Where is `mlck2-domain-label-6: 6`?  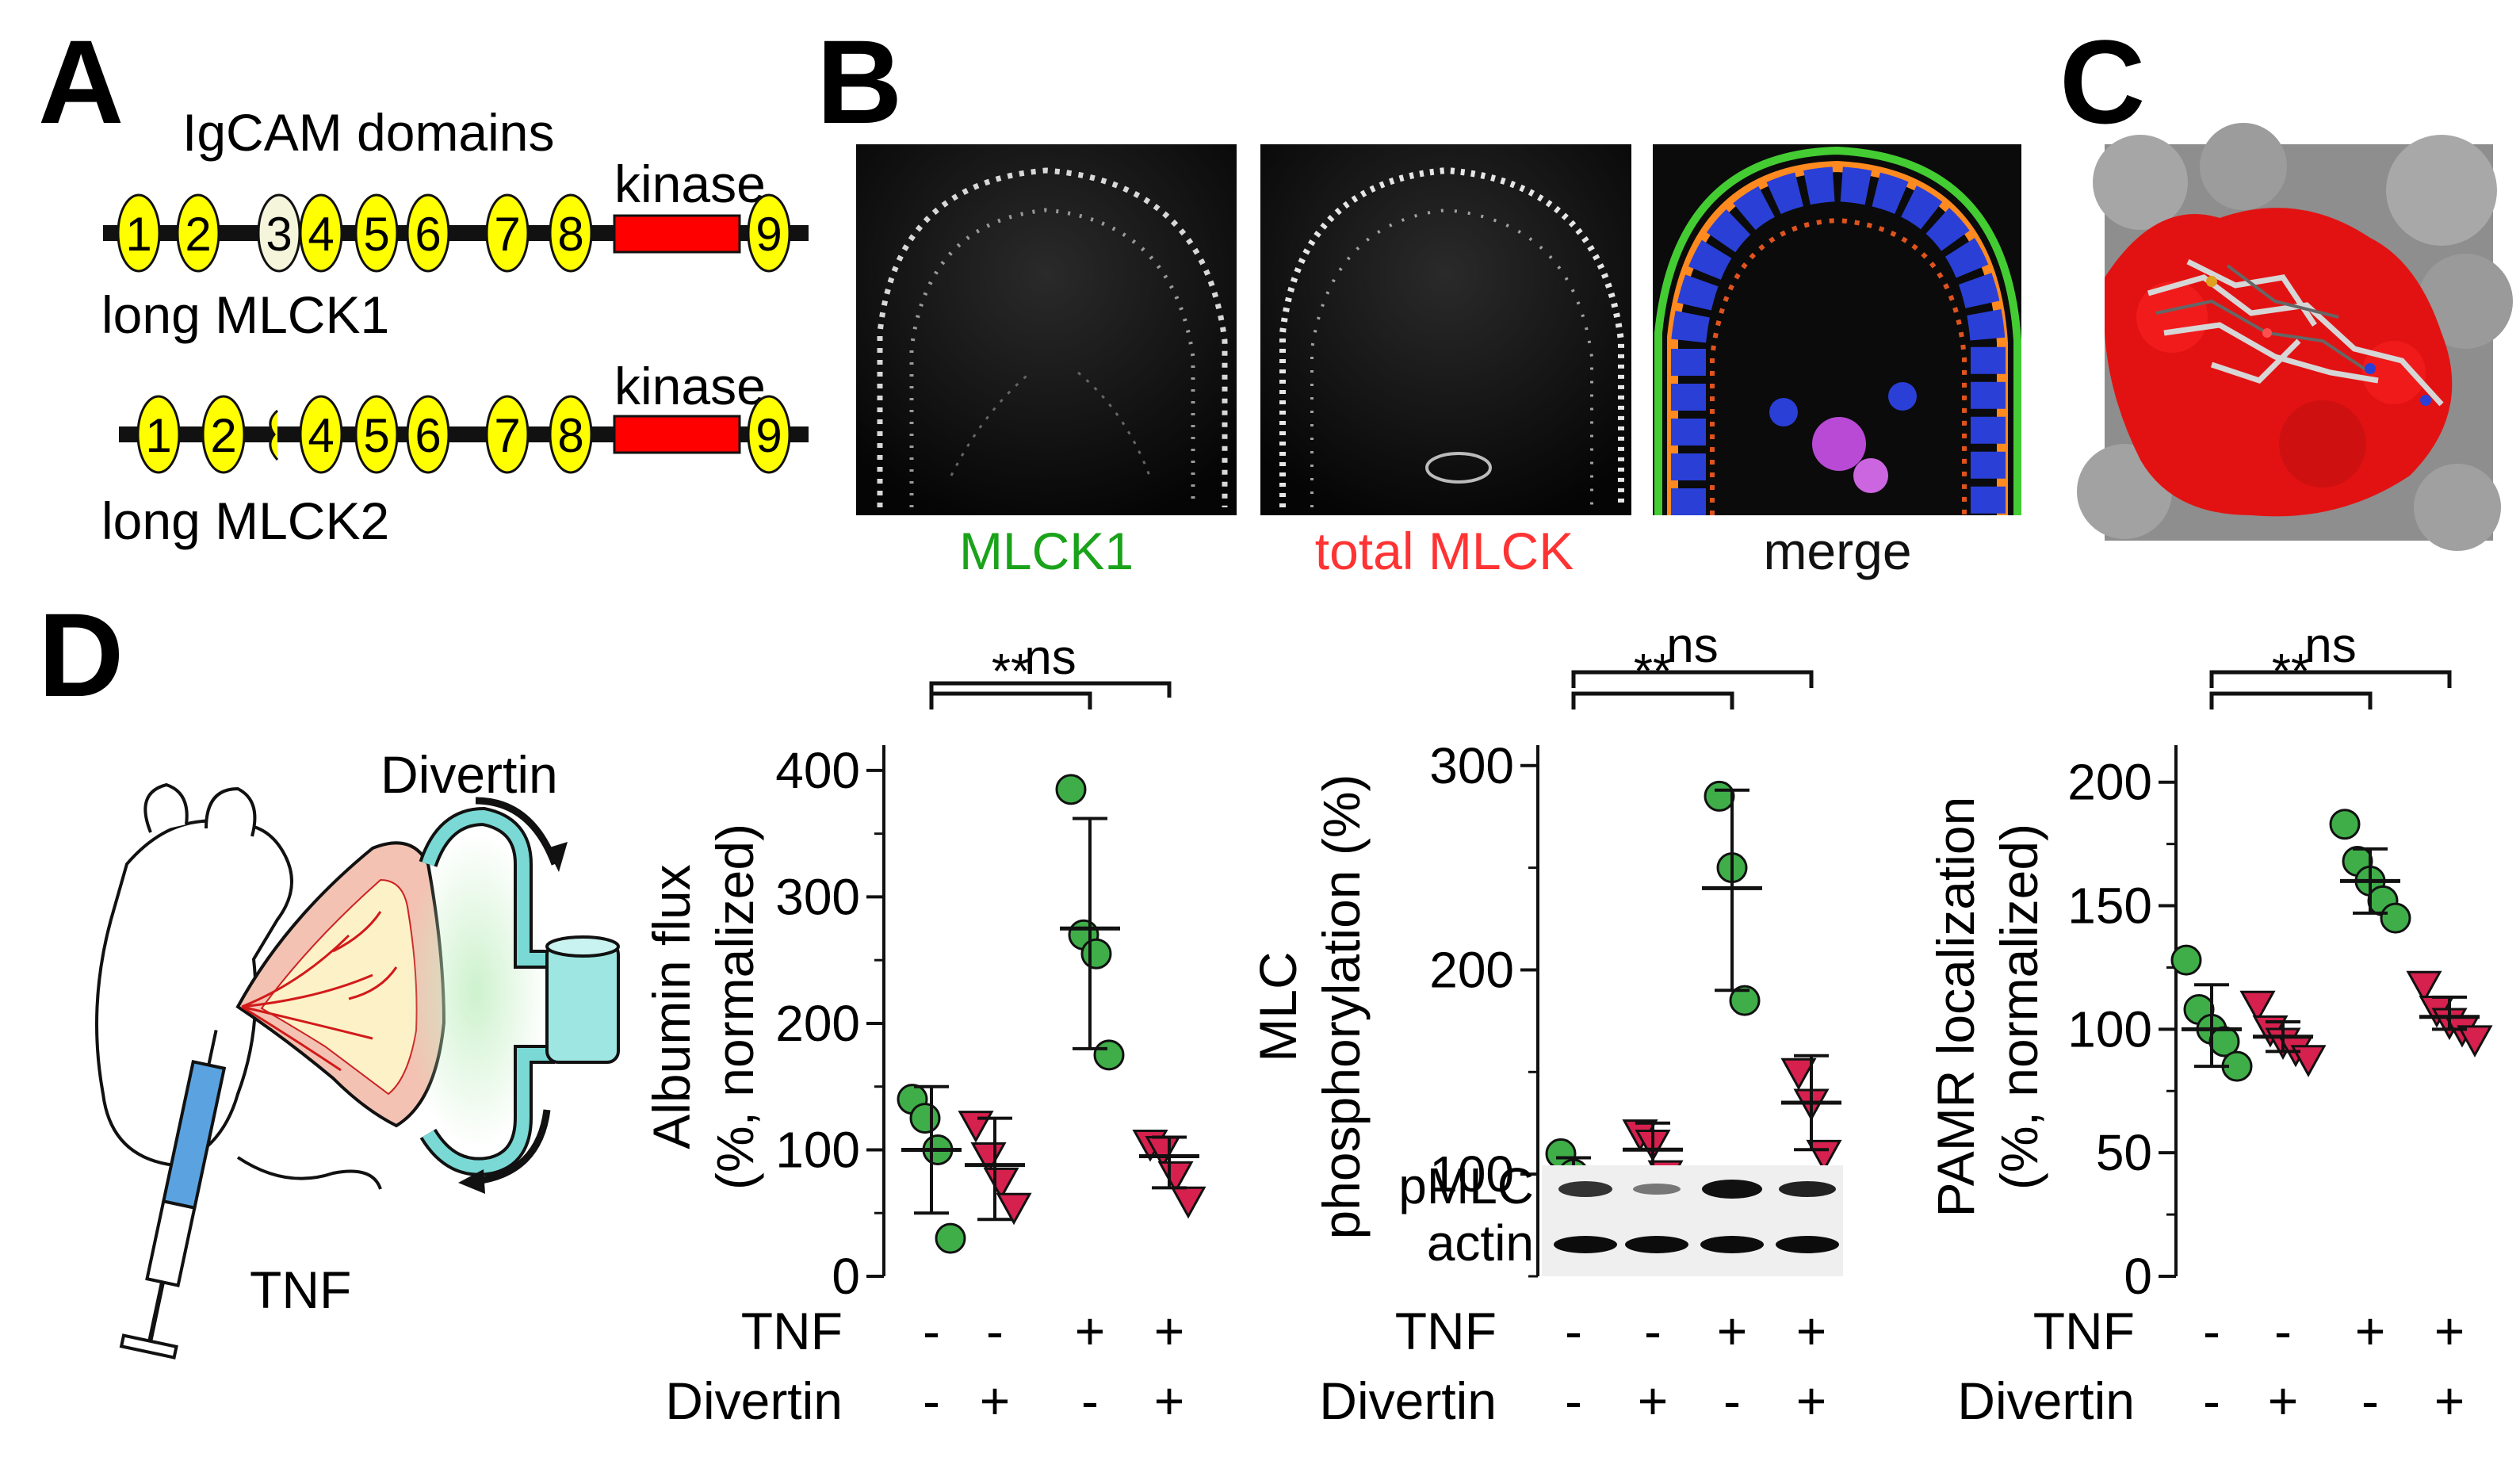 mlck2-domain-label-6: 6 is located at coordinates (428, 436).